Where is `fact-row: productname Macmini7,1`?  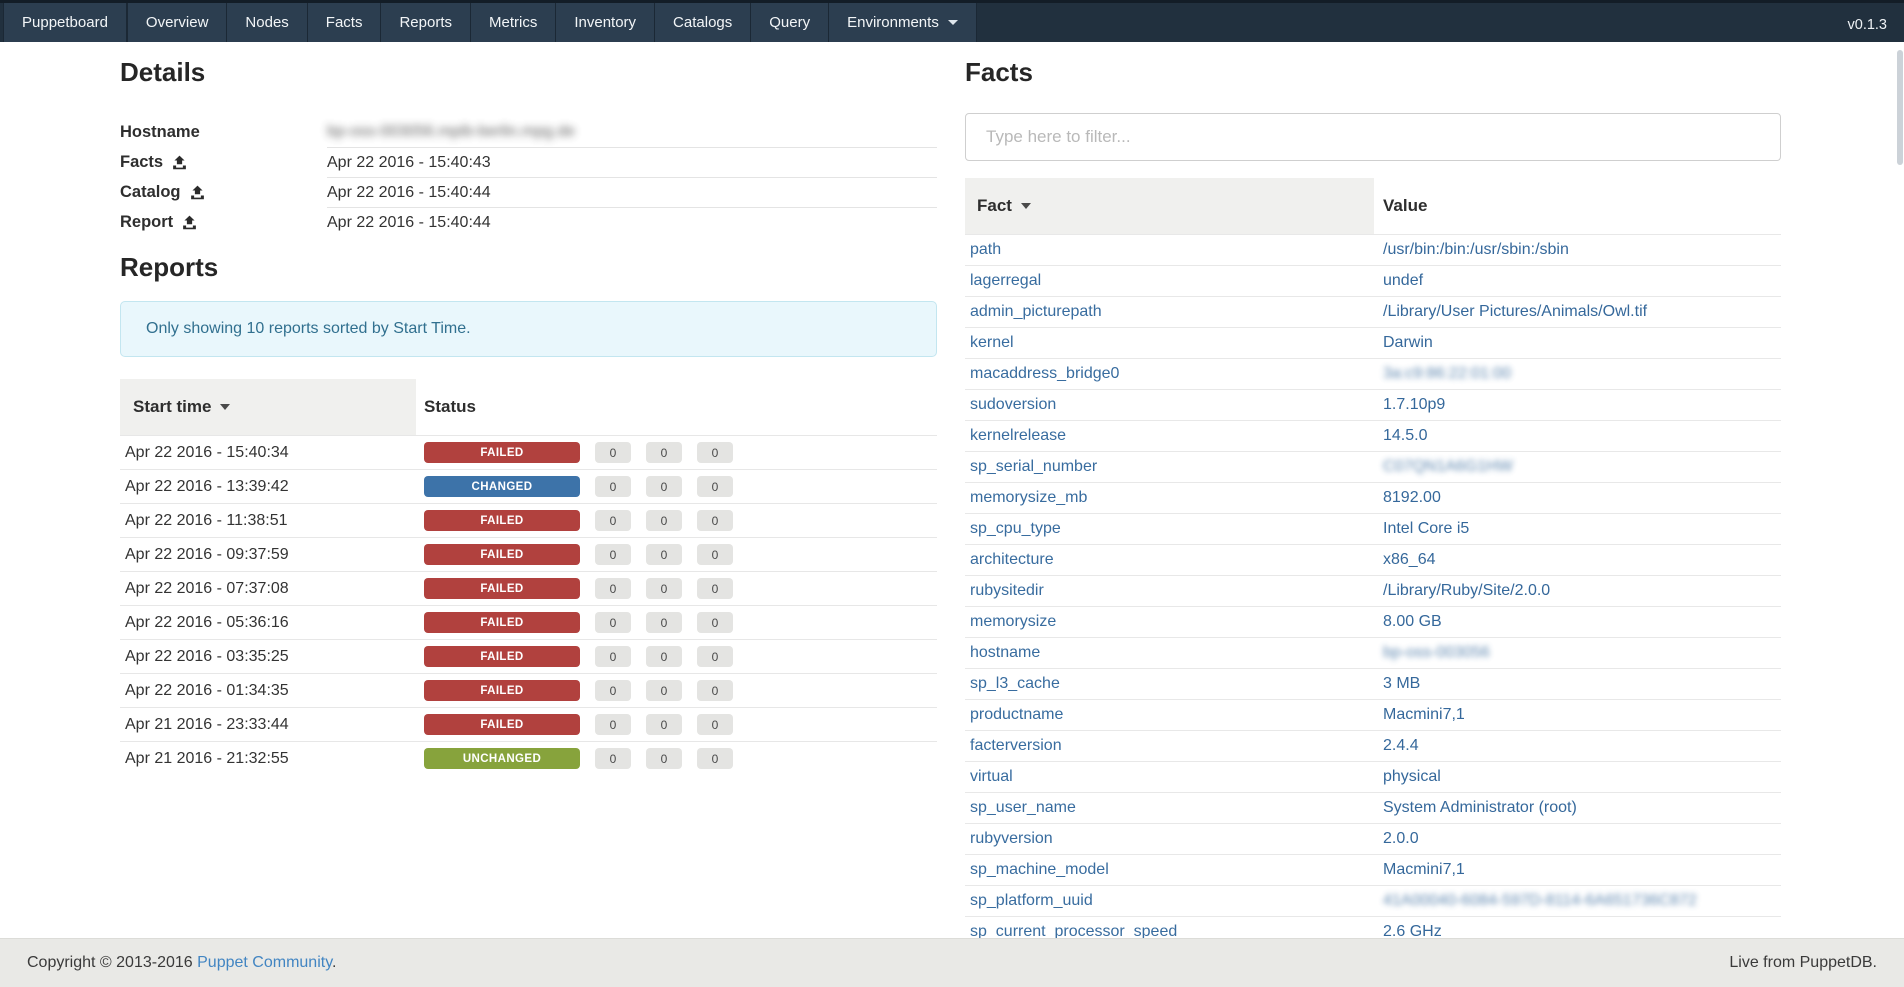
fact-row: productname Macmini7,1 is located at coordinates (1373, 714).